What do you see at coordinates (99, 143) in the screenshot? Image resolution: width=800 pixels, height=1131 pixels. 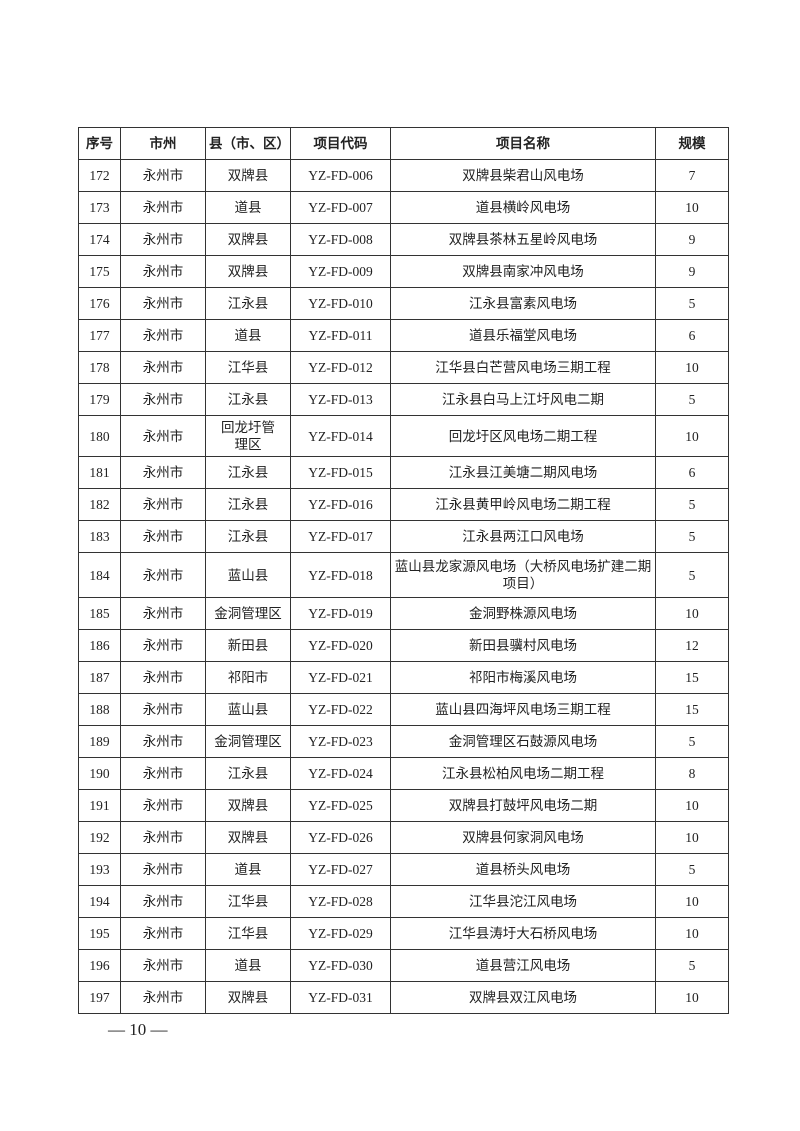 I see `col-header-index: 序号` at bounding box center [99, 143].